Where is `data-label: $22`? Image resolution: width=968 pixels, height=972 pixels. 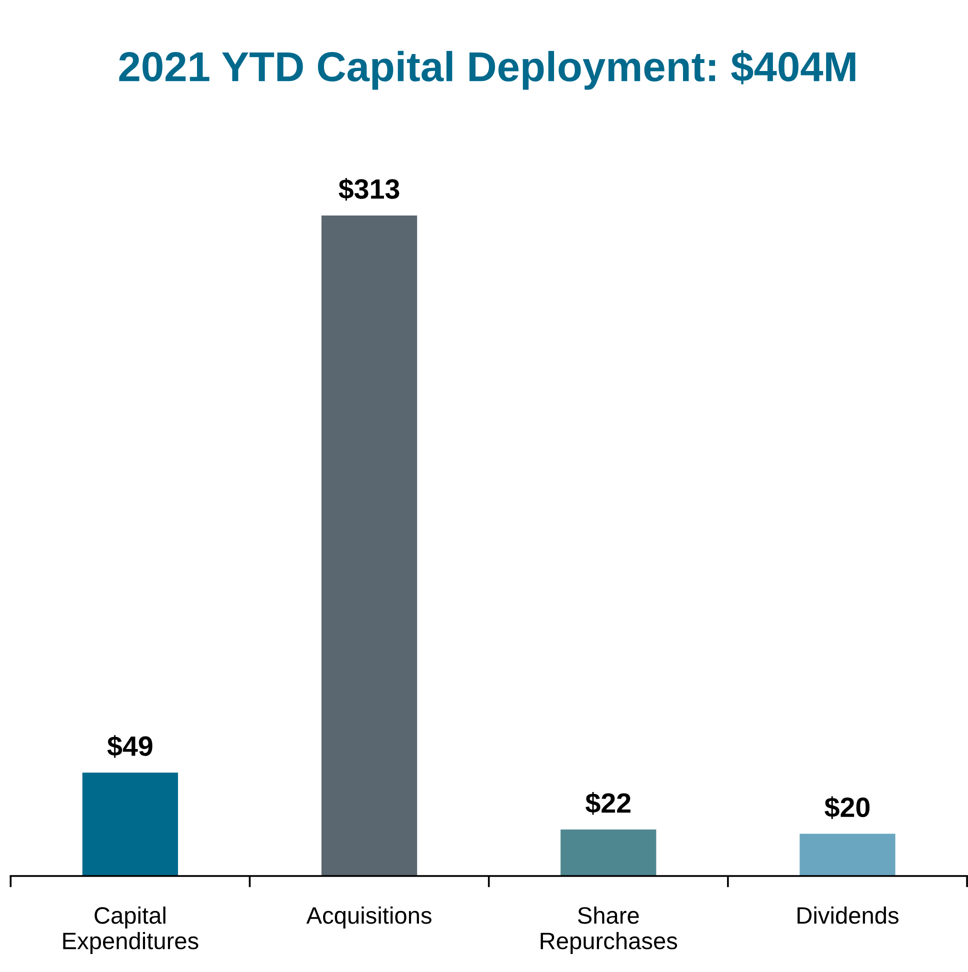
data-label: $22 is located at coordinates (608, 803).